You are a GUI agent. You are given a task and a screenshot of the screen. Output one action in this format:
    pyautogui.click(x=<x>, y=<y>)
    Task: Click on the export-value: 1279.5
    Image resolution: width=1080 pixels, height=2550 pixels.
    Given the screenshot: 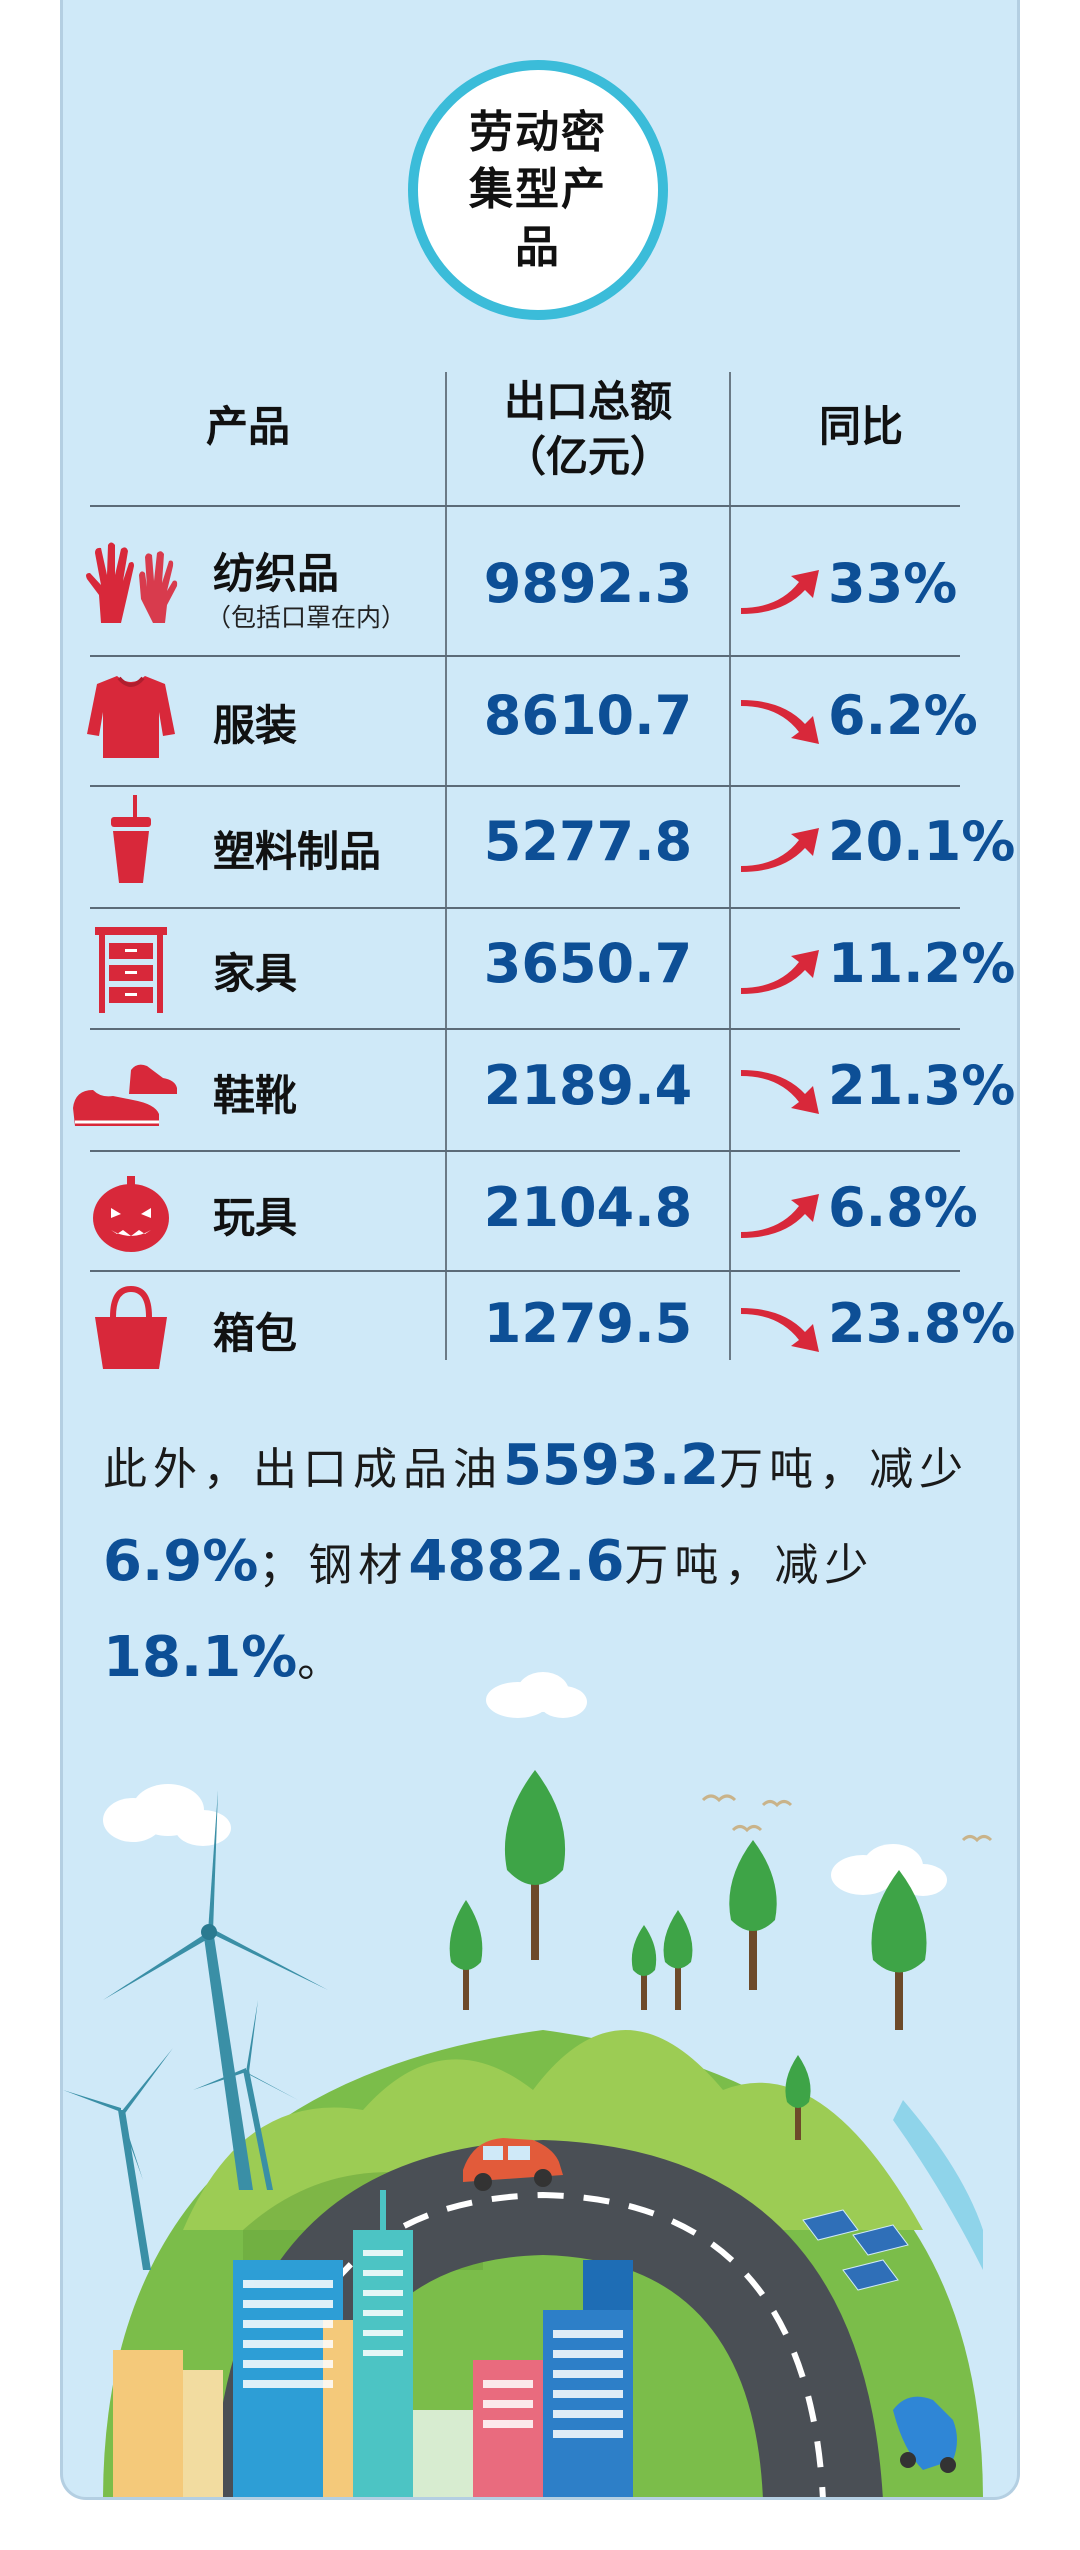 What is the action you would take?
    pyautogui.click(x=588, y=1323)
    